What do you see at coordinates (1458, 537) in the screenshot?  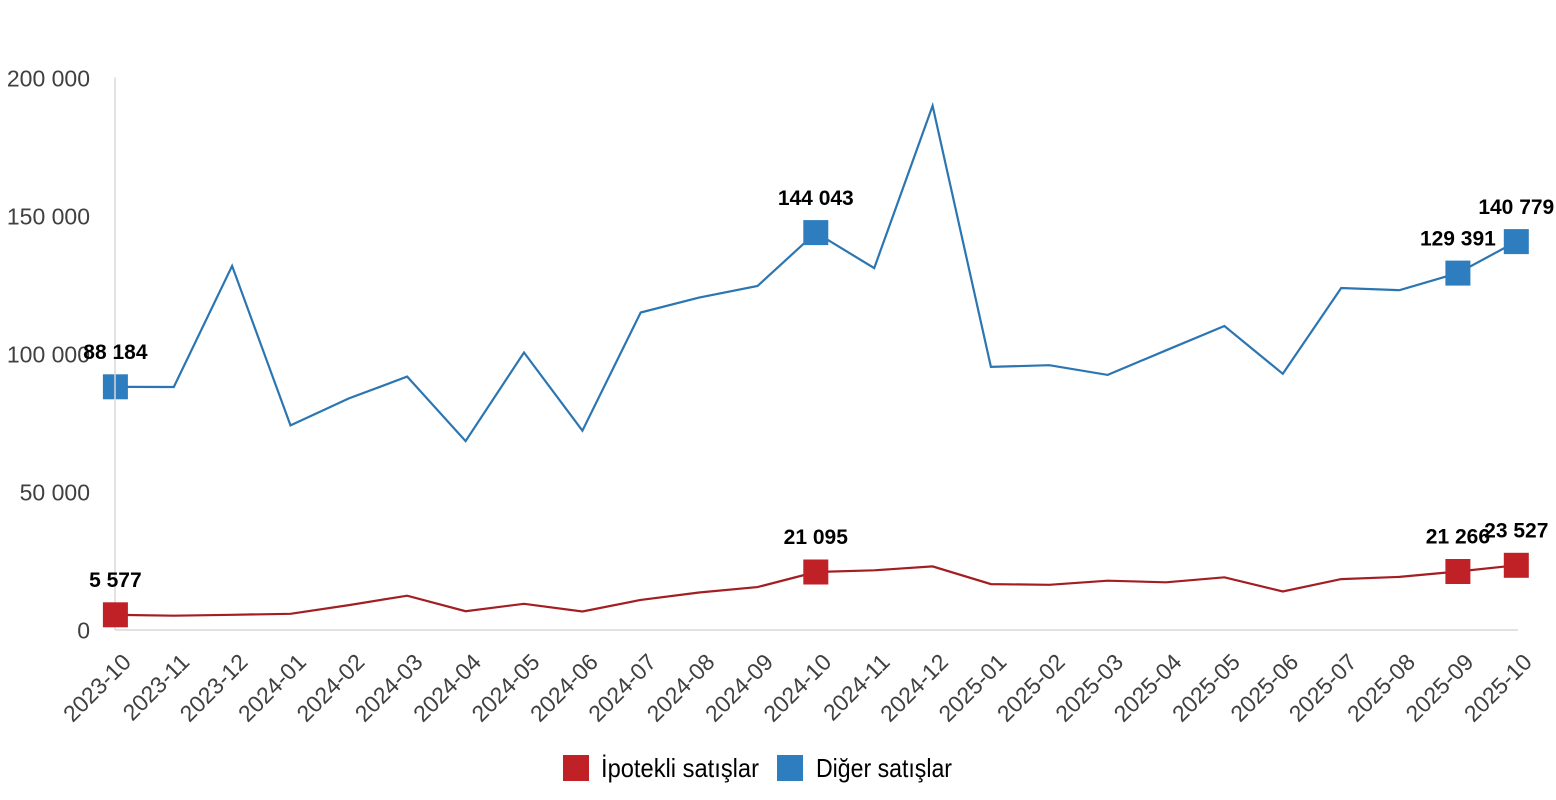 I see `svg-text: 21 266` at bounding box center [1458, 537].